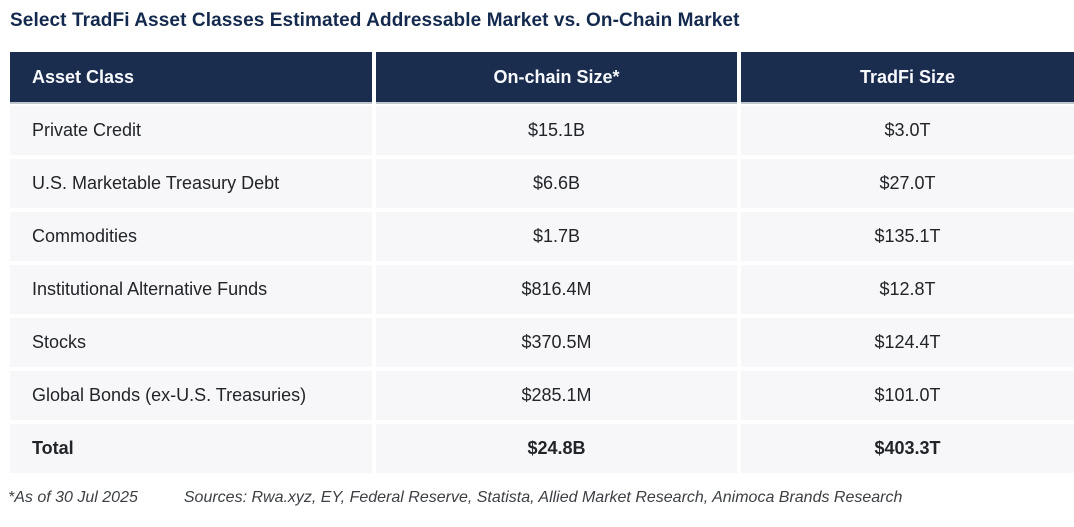 This screenshot has height=527, width=1074. Describe the element at coordinates (191, 130) in the screenshot. I see `cell-asset-class: Private Credit` at that location.